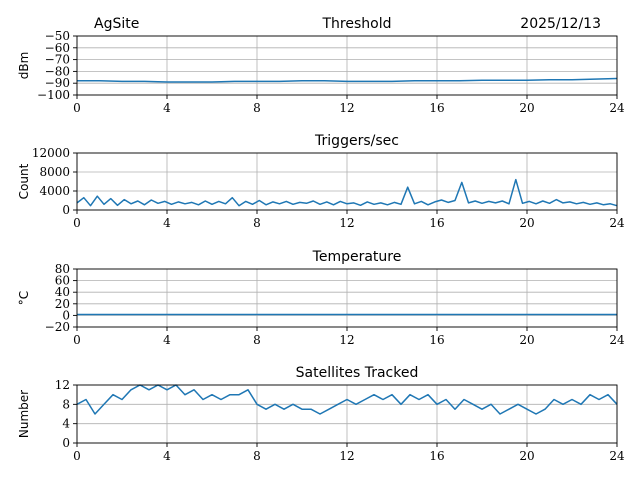 The height and width of the screenshot is (480, 640). I want to click on y-tick-label: −50, so click(57, 36).